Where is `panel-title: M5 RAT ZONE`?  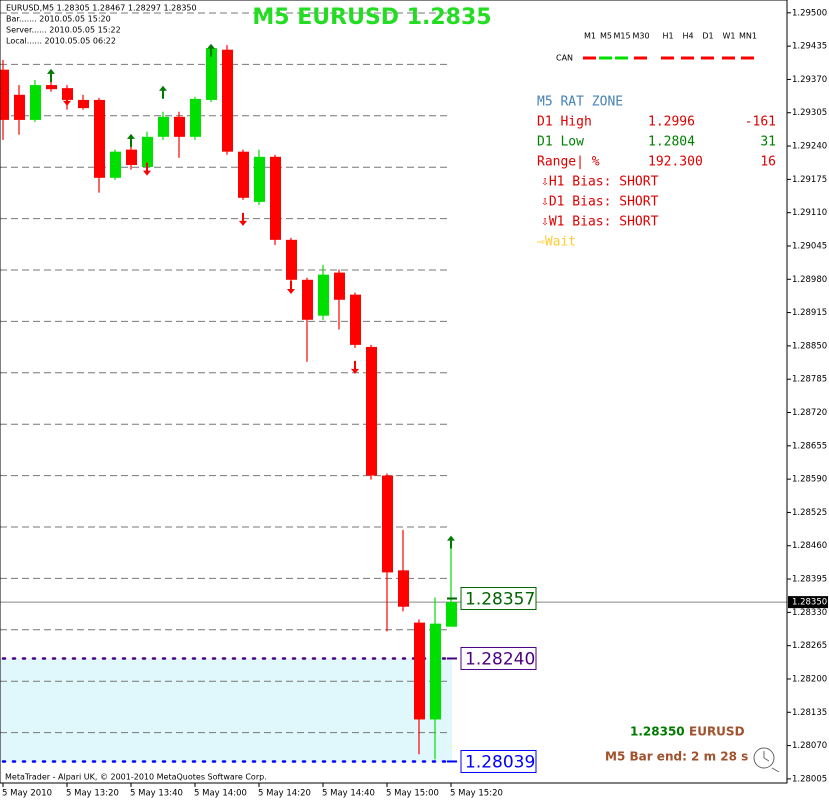 panel-title: M5 RAT ZONE is located at coordinates (580, 102).